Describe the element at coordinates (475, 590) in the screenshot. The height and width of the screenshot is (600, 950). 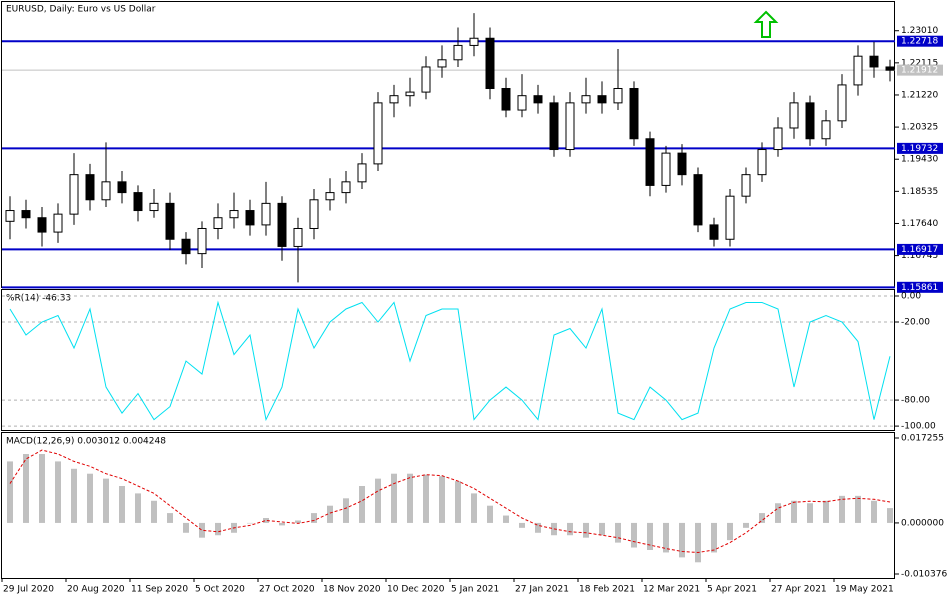
I see `x-tick-label: 5 Jan 2021` at that location.